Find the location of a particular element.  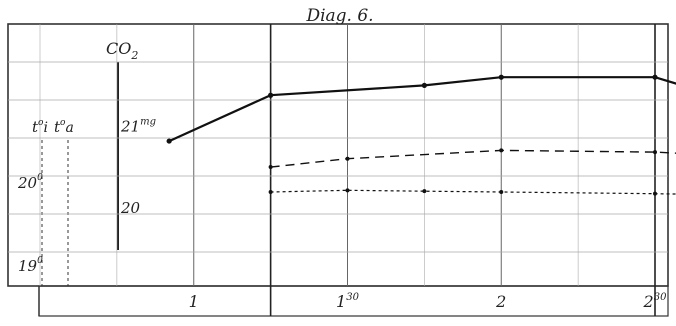

temp-series-label: toa is located at coordinates (64, 127).